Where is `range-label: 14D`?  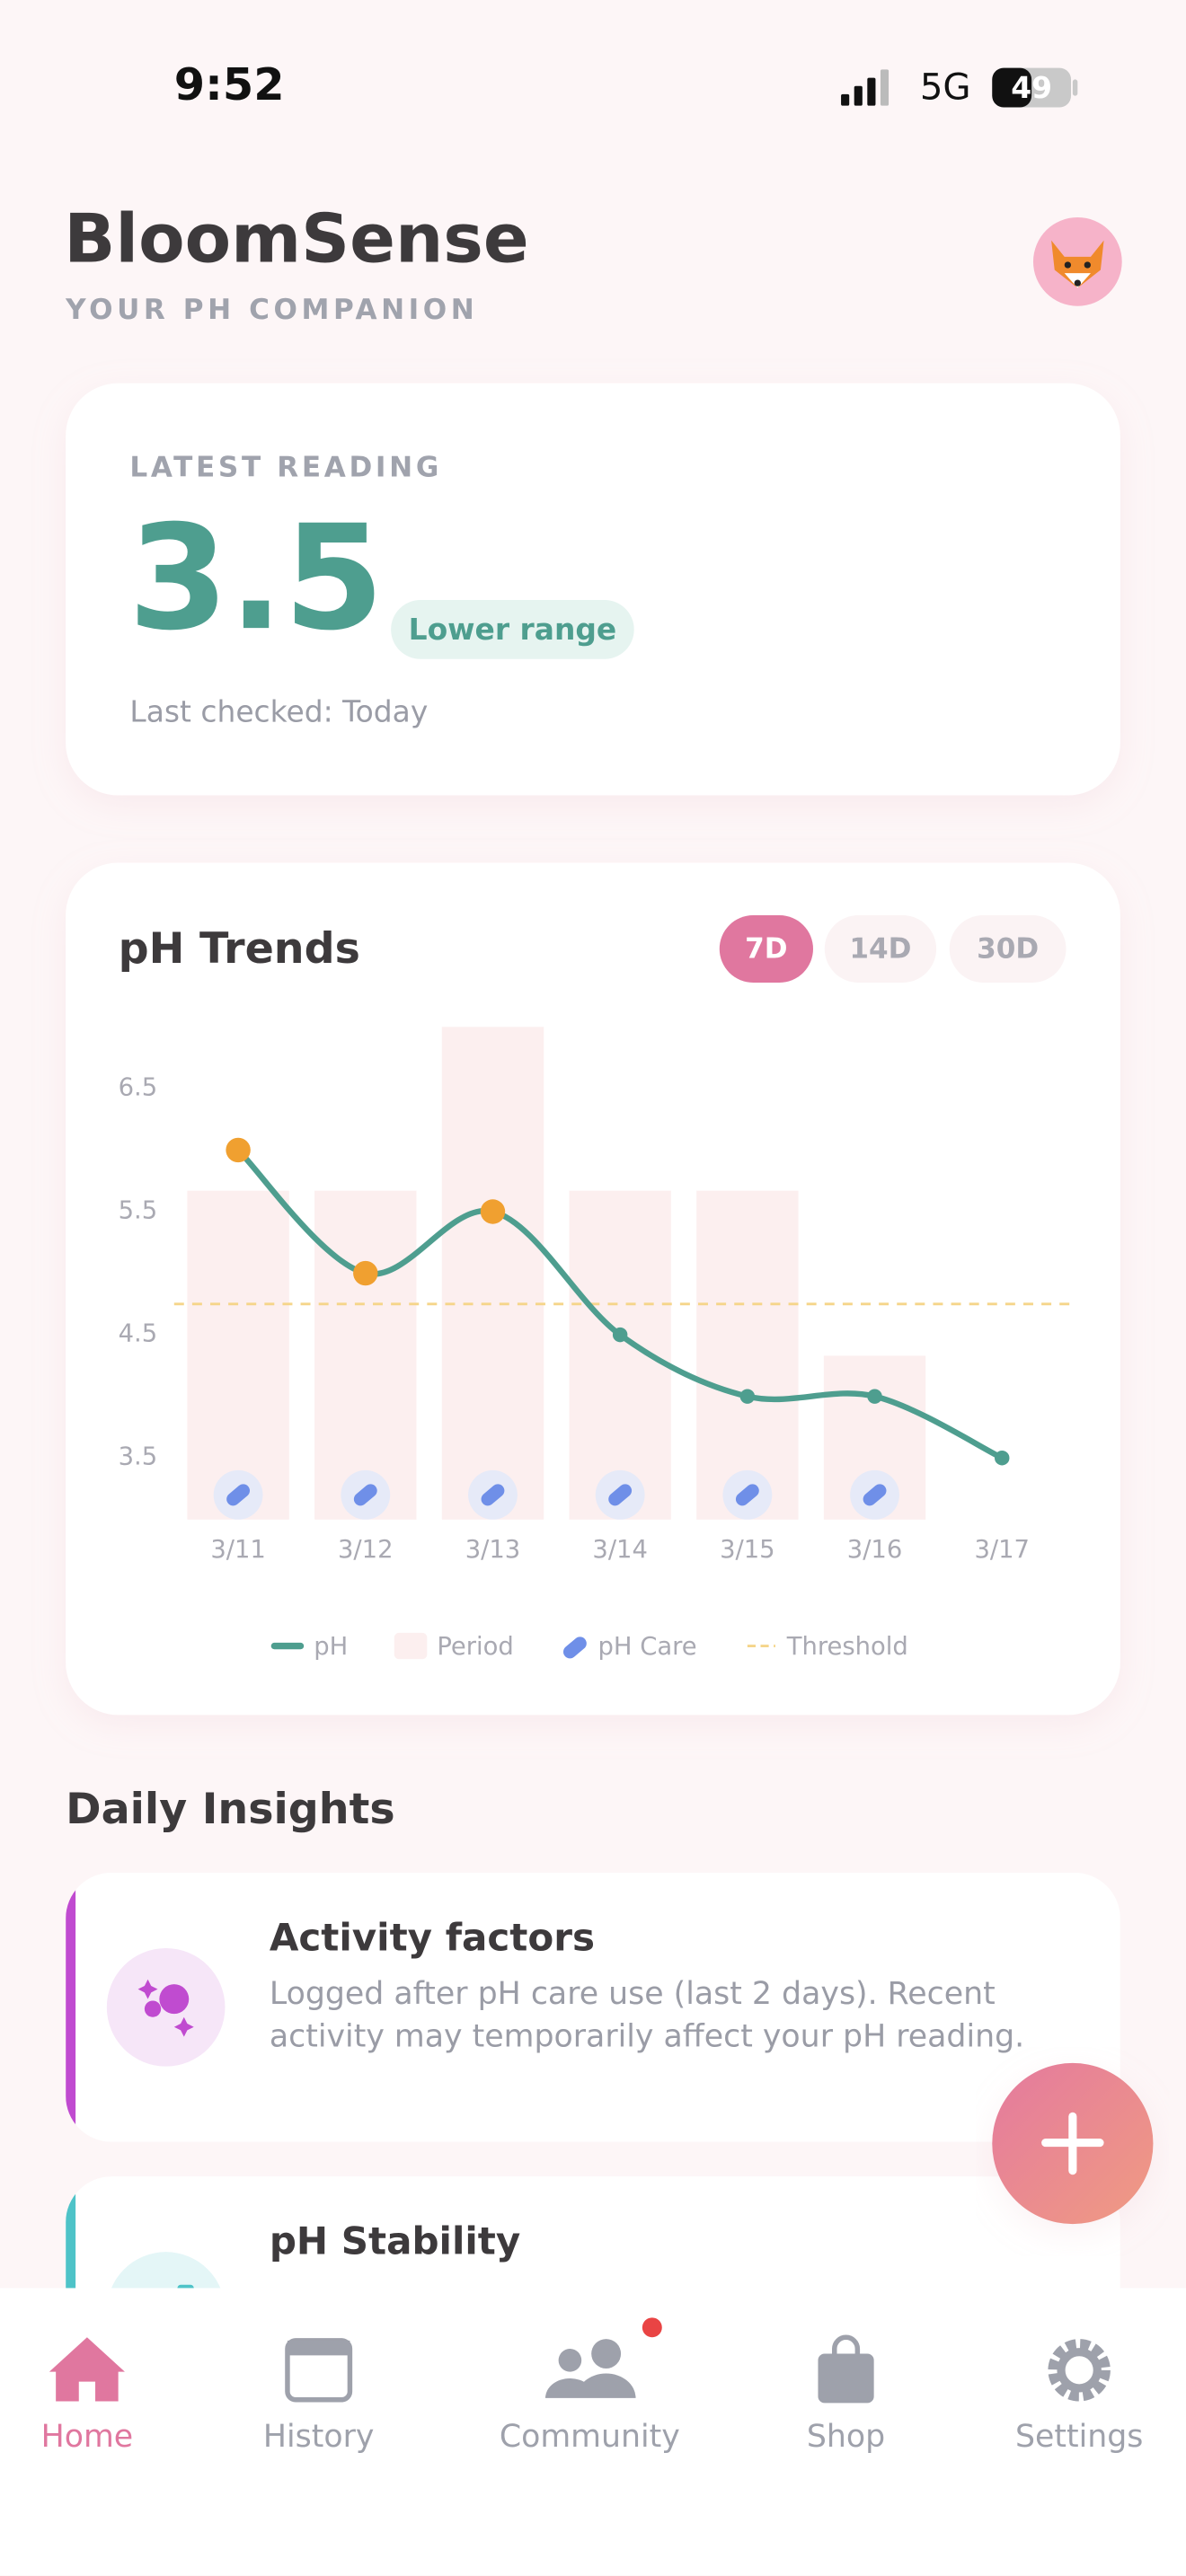
range-label: 14D is located at coordinates (880, 948).